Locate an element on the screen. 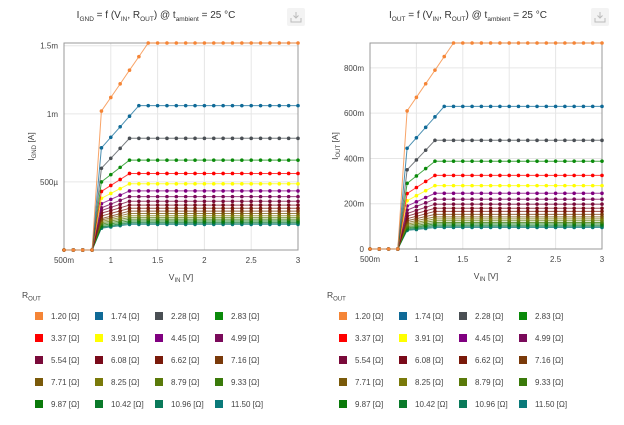 The width and height of the screenshot is (624, 425). legend-label: 8.79 [Ω] is located at coordinates (185, 382).